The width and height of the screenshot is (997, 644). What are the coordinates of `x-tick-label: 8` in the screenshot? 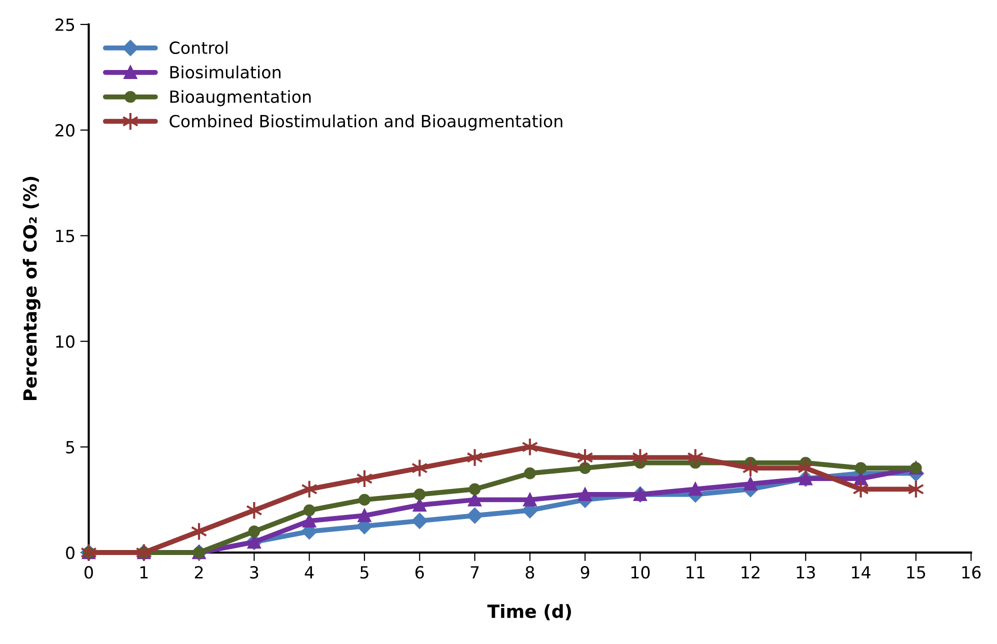 It's located at (530, 572).